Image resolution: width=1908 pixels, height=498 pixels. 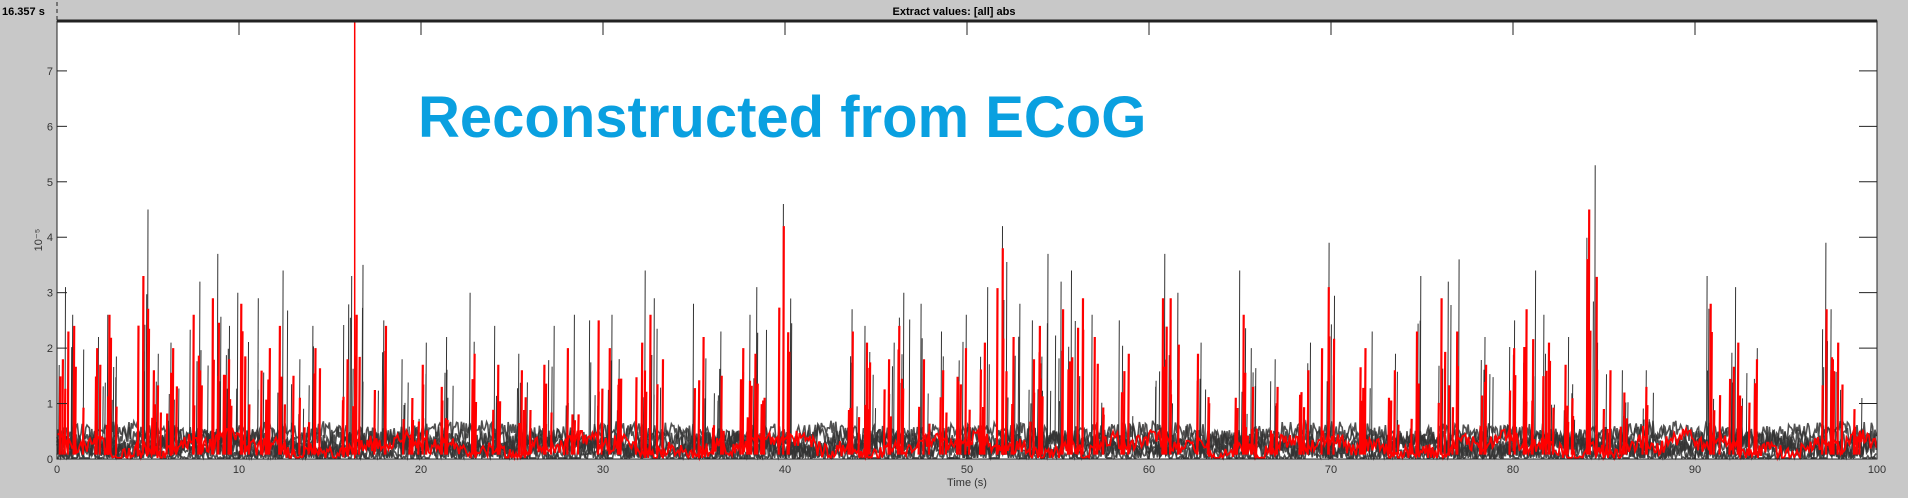 I want to click on x-tick-label: 30, so click(x=603, y=470).